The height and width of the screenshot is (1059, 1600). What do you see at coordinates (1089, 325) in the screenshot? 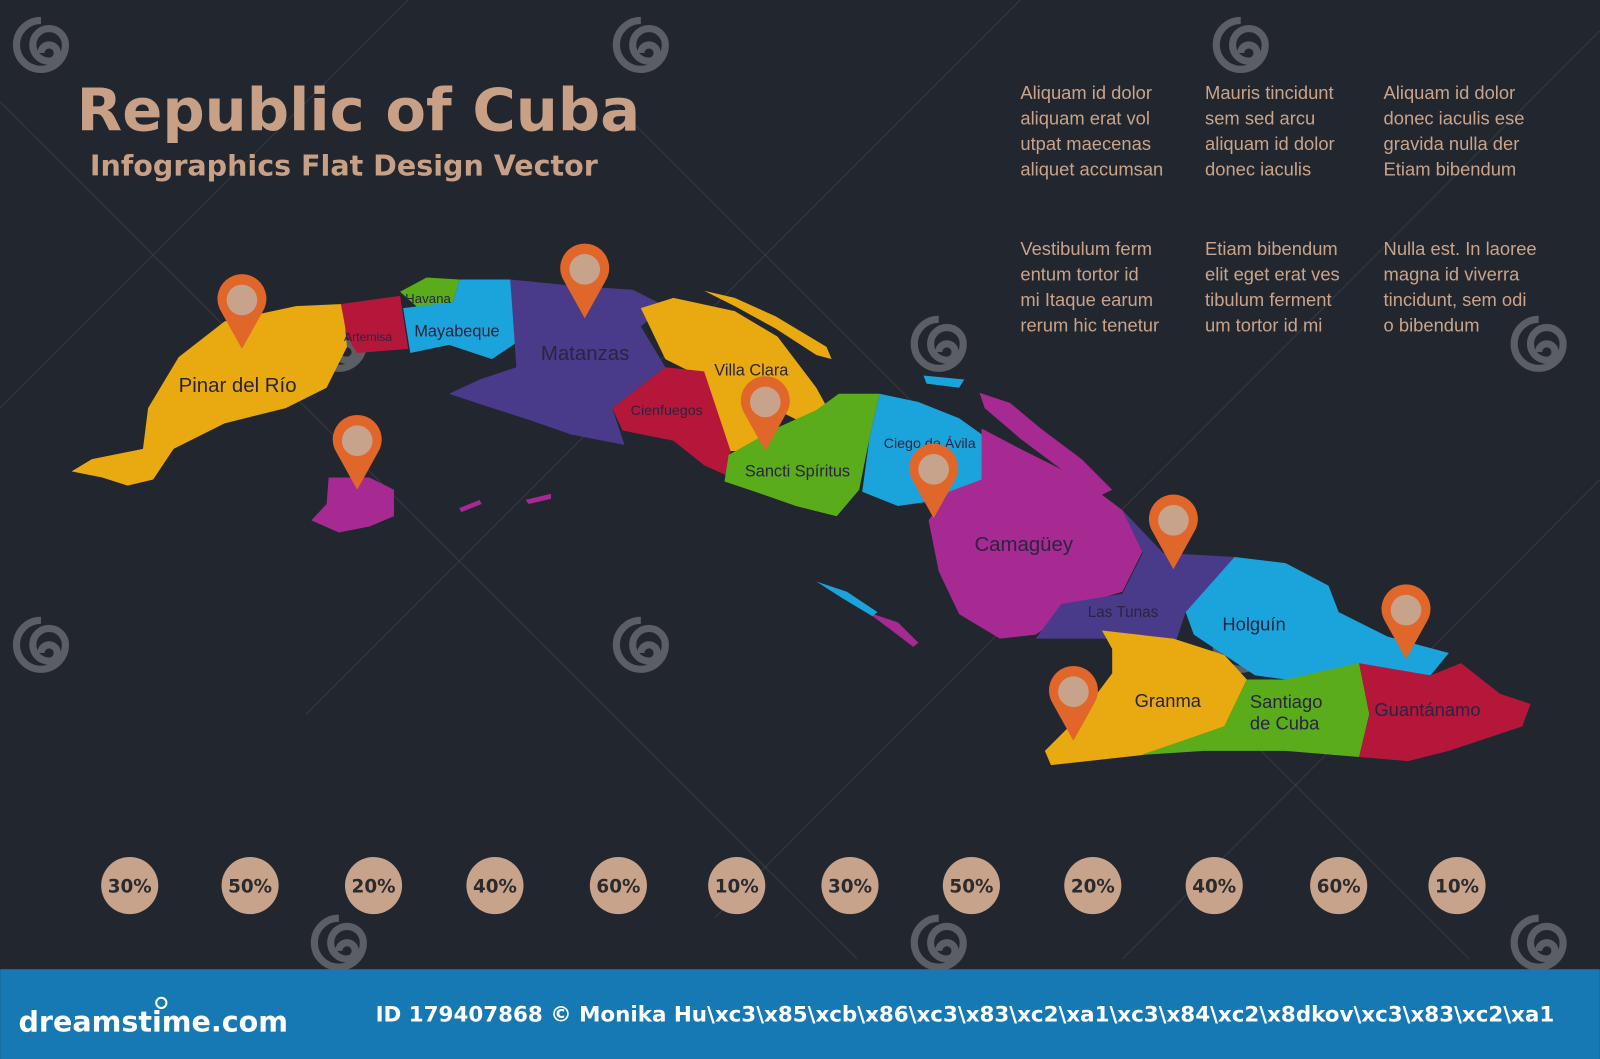
I see `text-line: rerum hic tenetur` at bounding box center [1089, 325].